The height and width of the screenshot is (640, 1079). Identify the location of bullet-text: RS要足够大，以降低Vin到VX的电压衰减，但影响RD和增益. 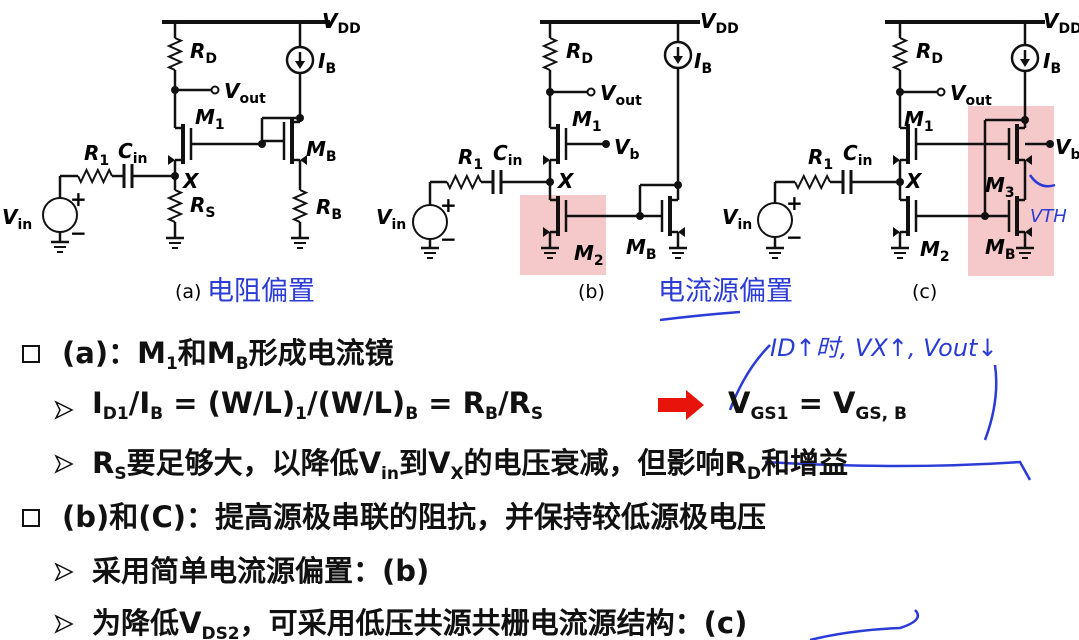
(470, 462).